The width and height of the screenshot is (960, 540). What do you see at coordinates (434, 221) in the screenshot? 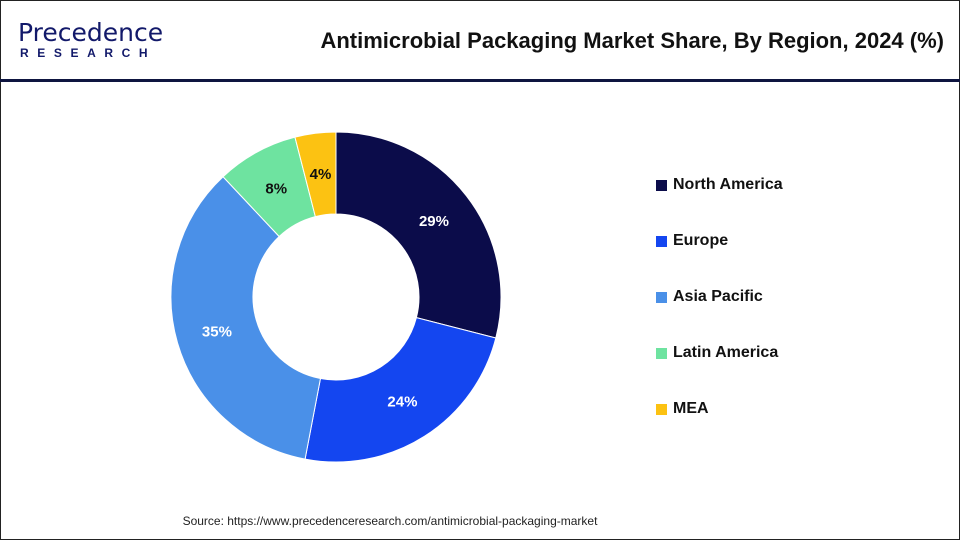
I see `data-label-north-america: 29%` at bounding box center [434, 221].